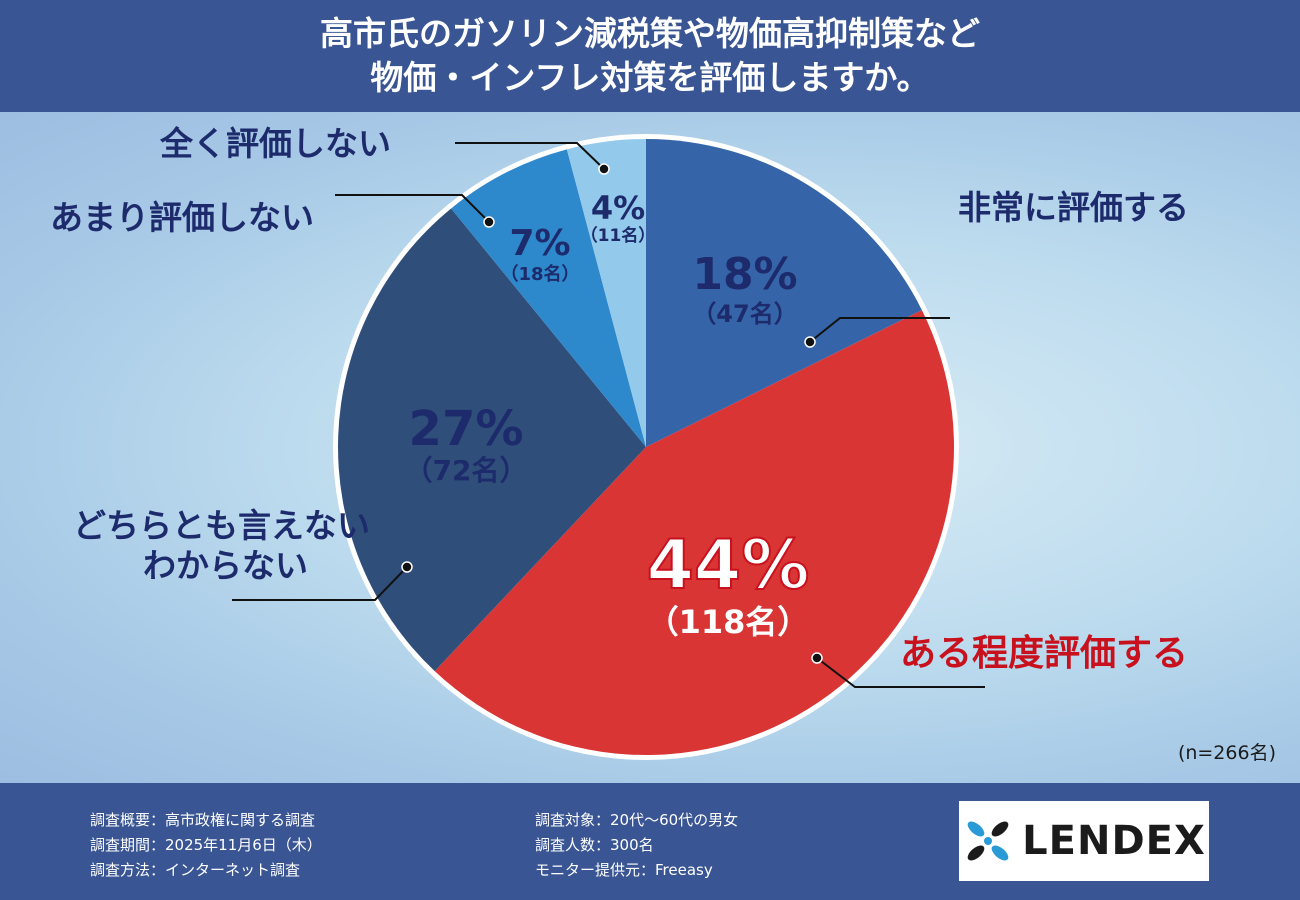 The width and height of the screenshot is (1300, 900). I want to click on pct-value: 18%, so click(745, 274).